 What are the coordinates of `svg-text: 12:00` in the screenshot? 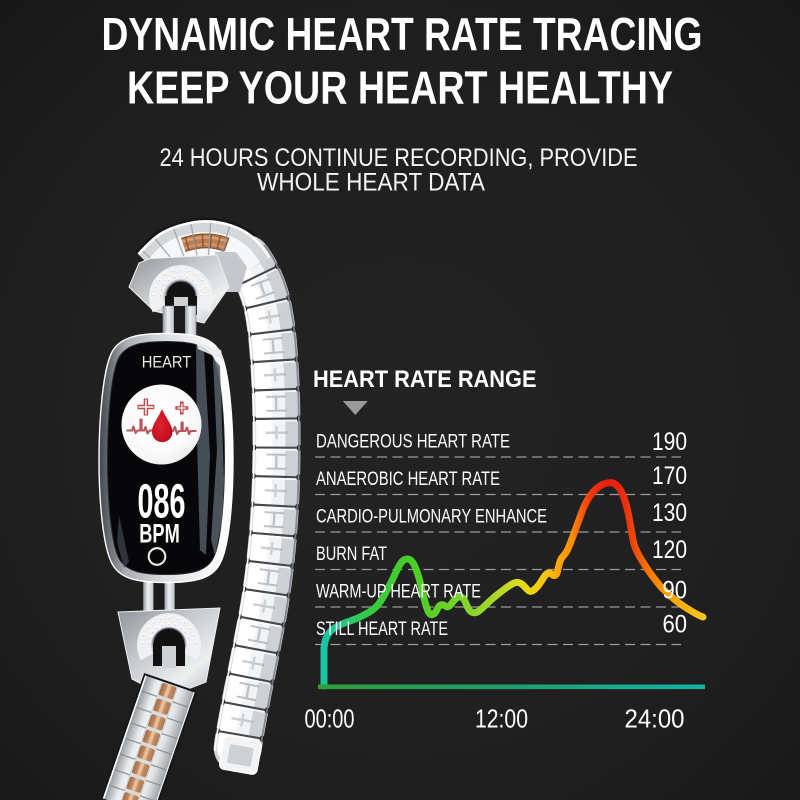 It's located at (501, 719).